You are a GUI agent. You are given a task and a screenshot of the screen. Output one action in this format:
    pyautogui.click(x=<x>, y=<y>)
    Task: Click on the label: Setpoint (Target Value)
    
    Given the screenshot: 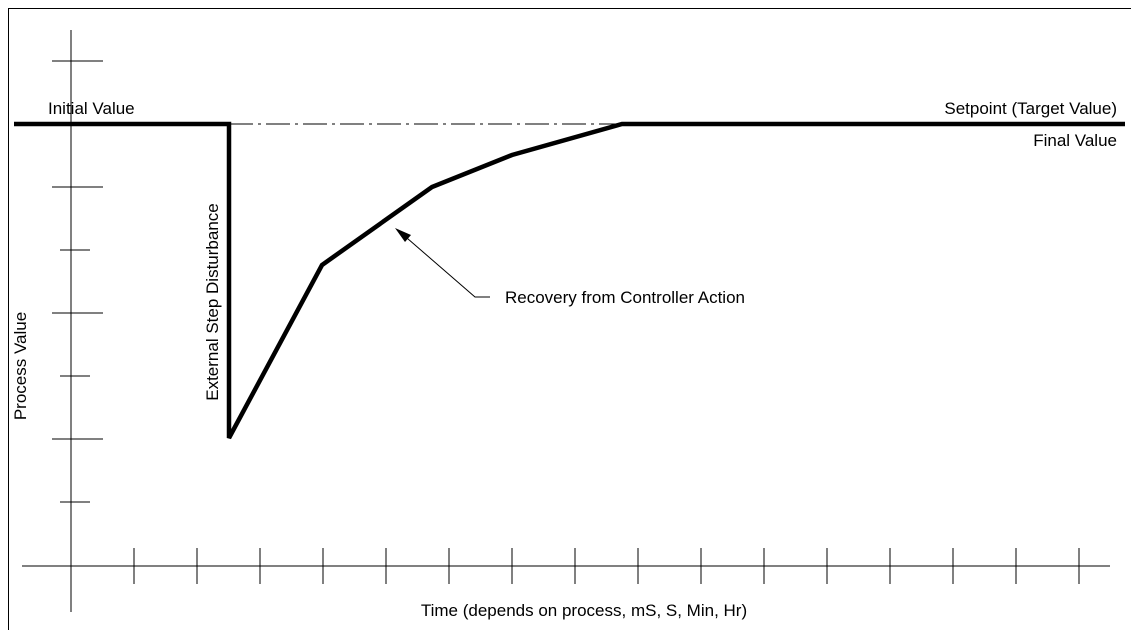 What is the action you would take?
    pyautogui.click(x=1030, y=108)
    